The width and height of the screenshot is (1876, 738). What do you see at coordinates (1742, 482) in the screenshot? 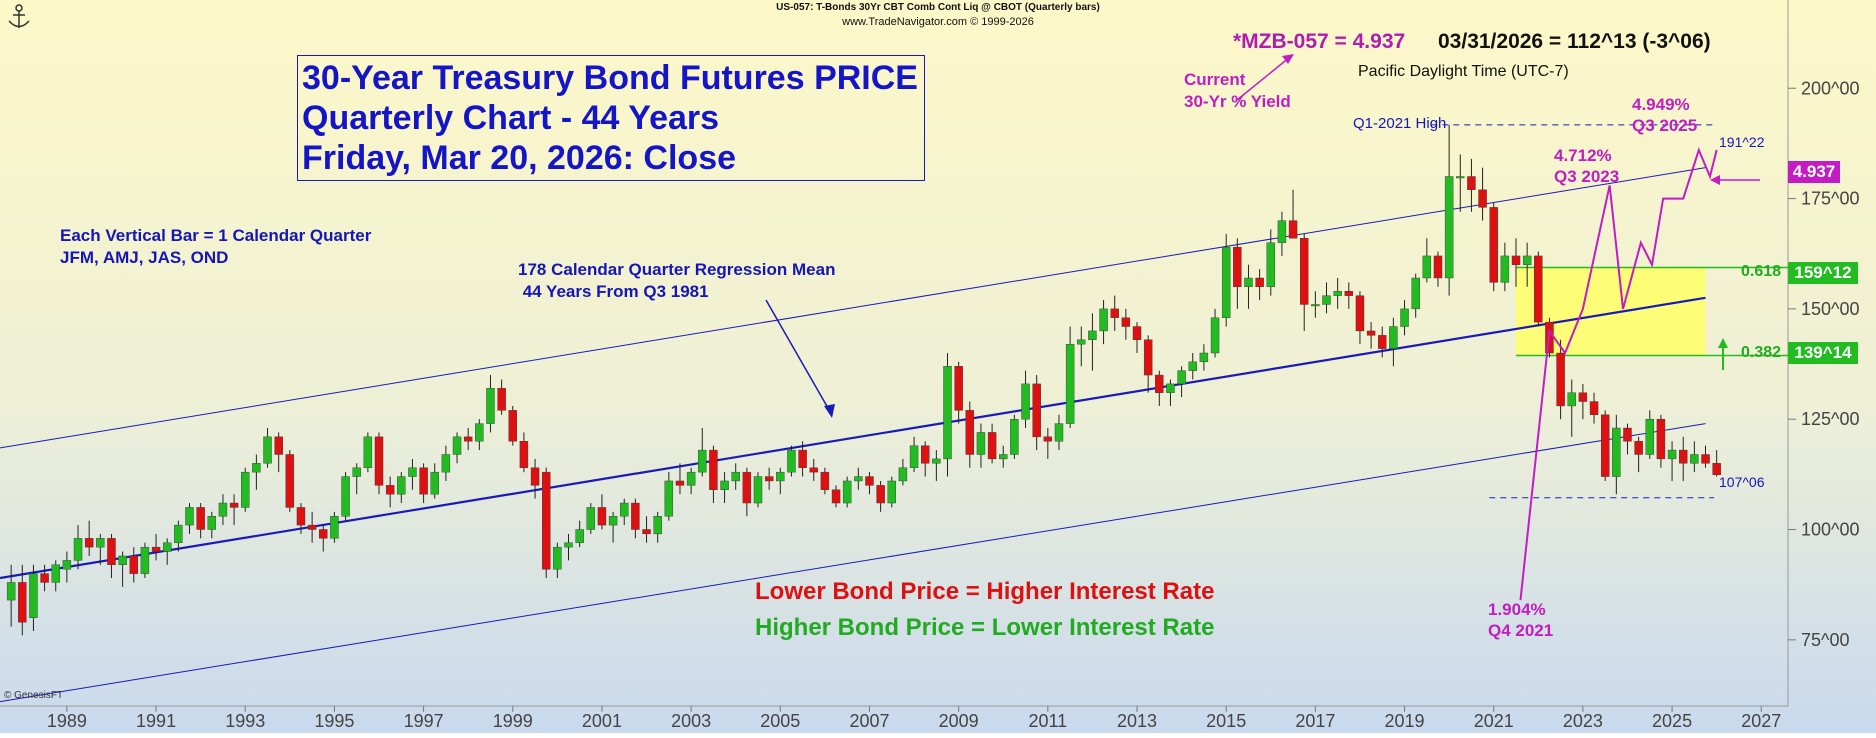
I see `level-low-label: 107^06` at bounding box center [1742, 482].